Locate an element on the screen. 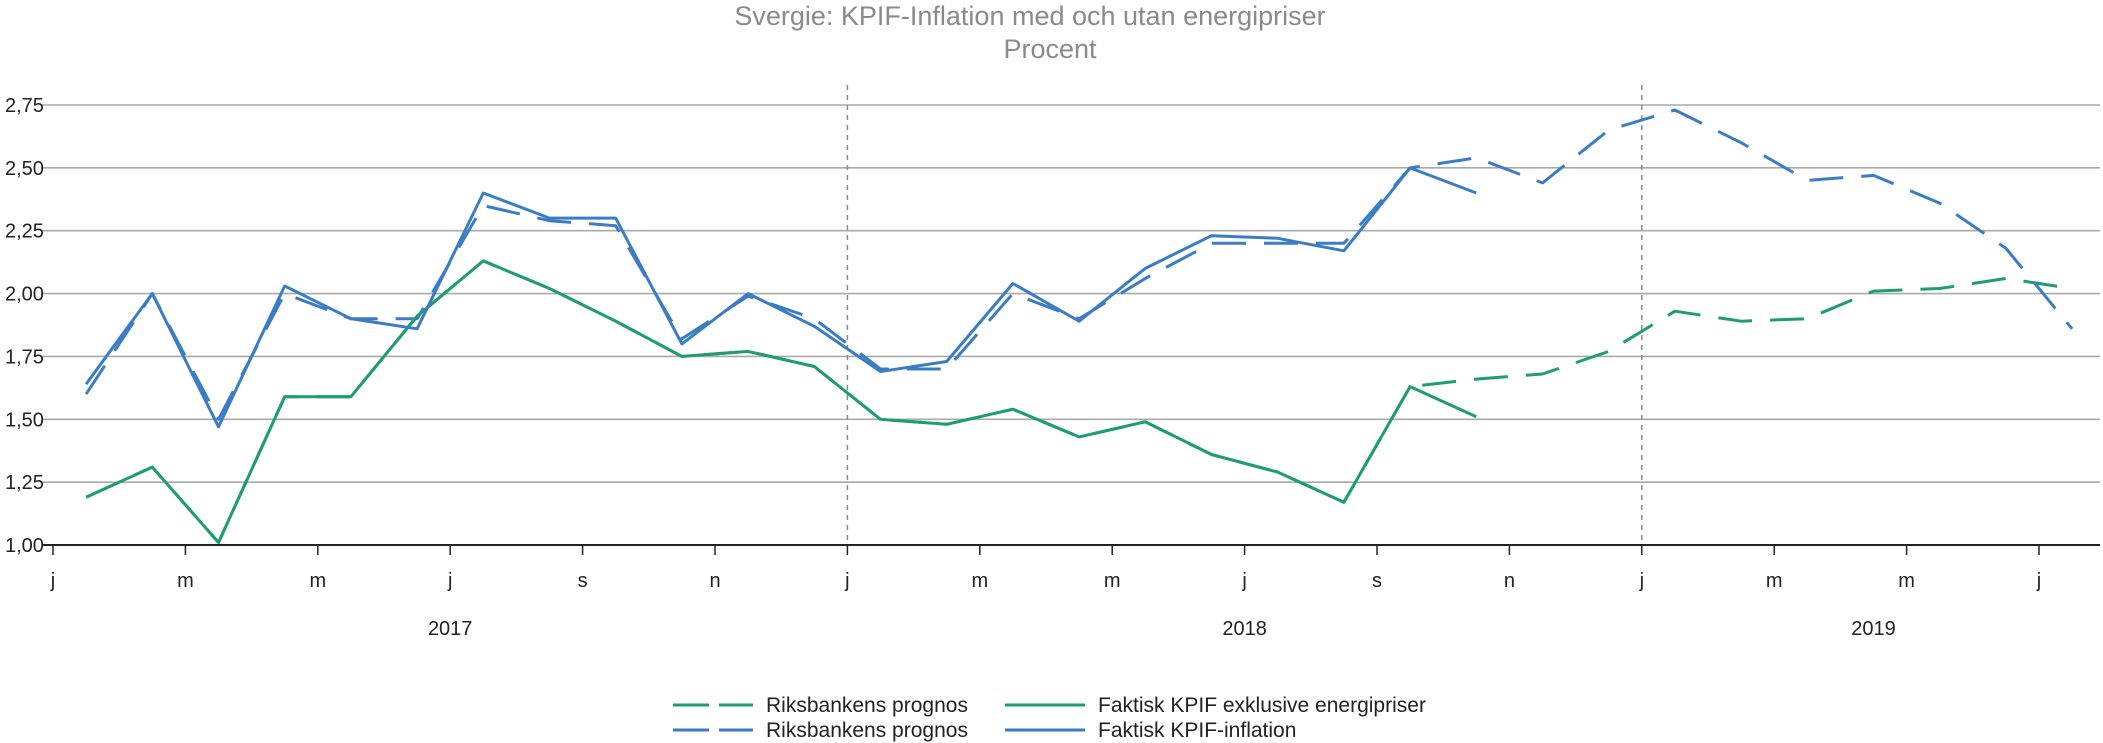 This screenshot has width=2103, height=743. y-tick-label: 1,50 is located at coordinates (24, 420).